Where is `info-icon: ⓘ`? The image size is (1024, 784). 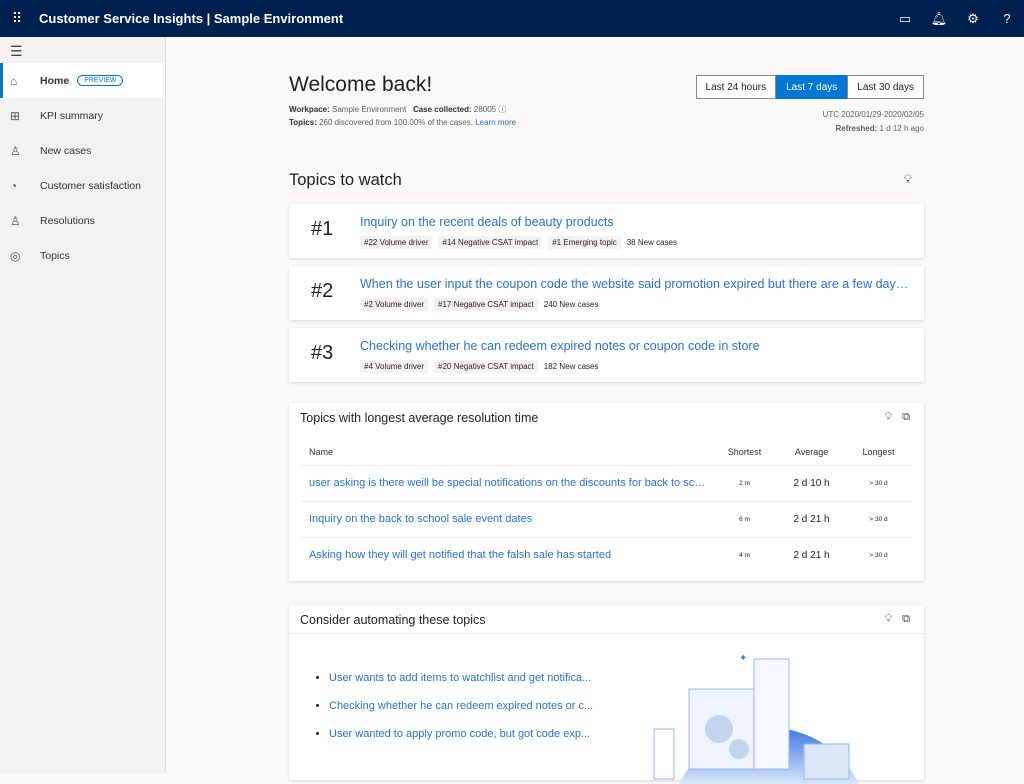 info-icon: ⓘ is located at coordinates (502, 109).